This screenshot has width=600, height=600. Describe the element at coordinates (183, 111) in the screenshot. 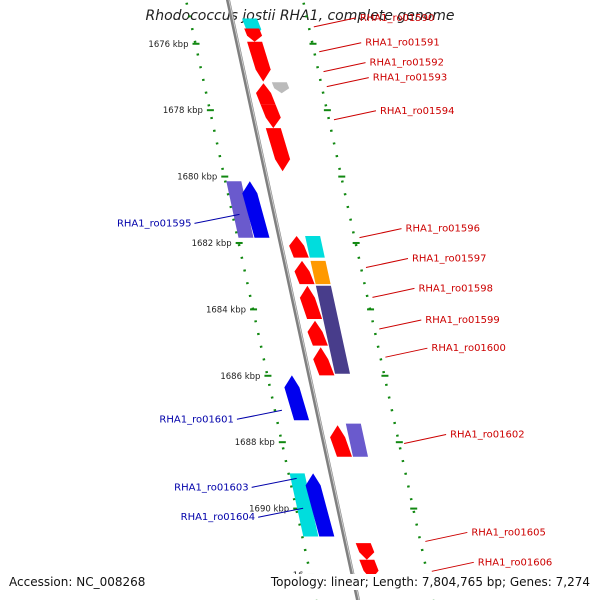

I see `ruler-tick-label: 1678 kbp` at that location.